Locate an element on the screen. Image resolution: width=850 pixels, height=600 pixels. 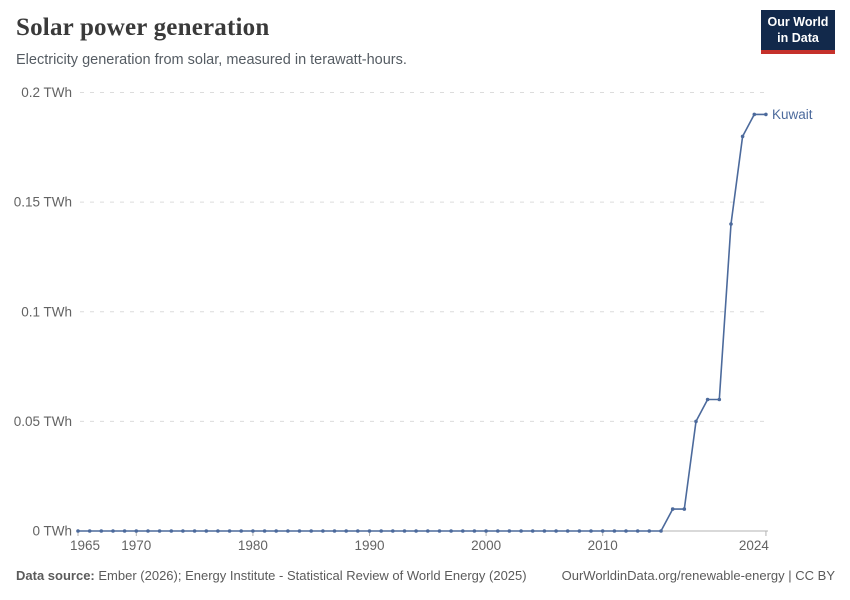
x-axis-tick-label: 1970 is located at coordinates (136, 545).